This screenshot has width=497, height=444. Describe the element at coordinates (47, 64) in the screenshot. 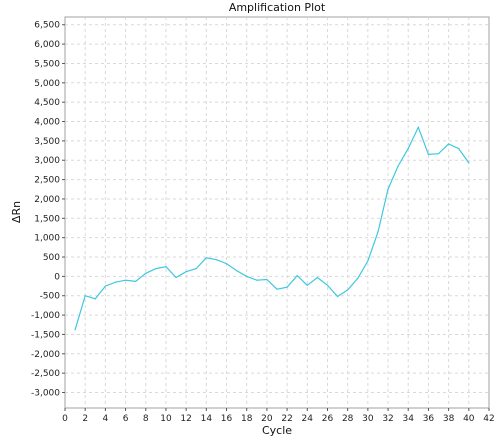

I see `y-tick-label: 5,500` at that location.